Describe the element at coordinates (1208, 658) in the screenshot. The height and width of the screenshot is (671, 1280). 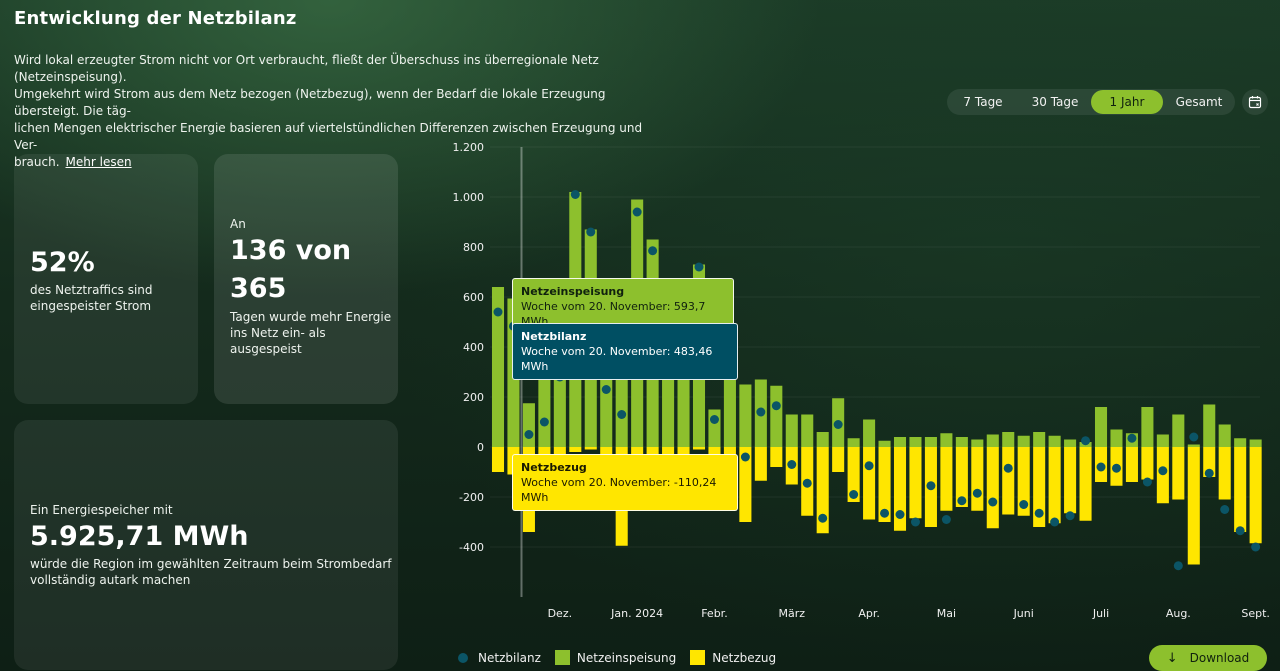
I see `download-button: ↓ Download` at that location.